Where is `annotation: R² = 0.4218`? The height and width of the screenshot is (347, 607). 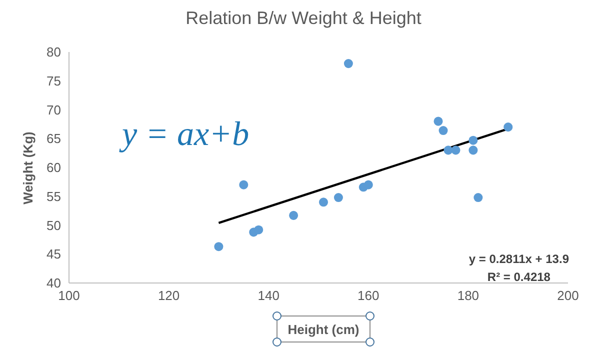 annotation: R² = 0.4218 is located at coordinates (519, 277).